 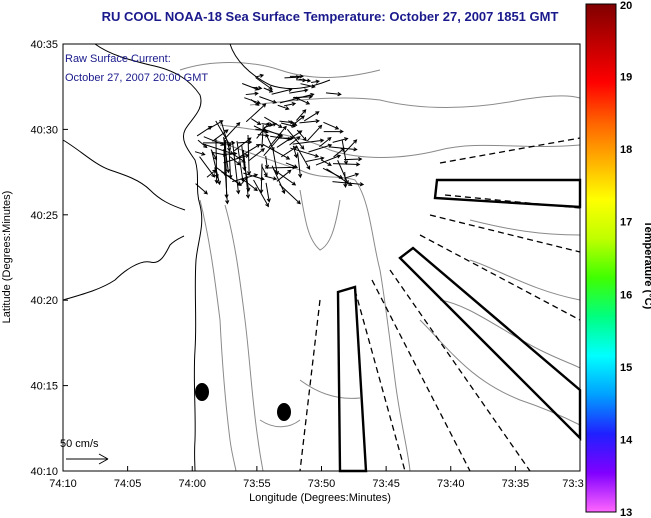 I want to click on x-tick-label: 74:00, so click(x=192, y=484).